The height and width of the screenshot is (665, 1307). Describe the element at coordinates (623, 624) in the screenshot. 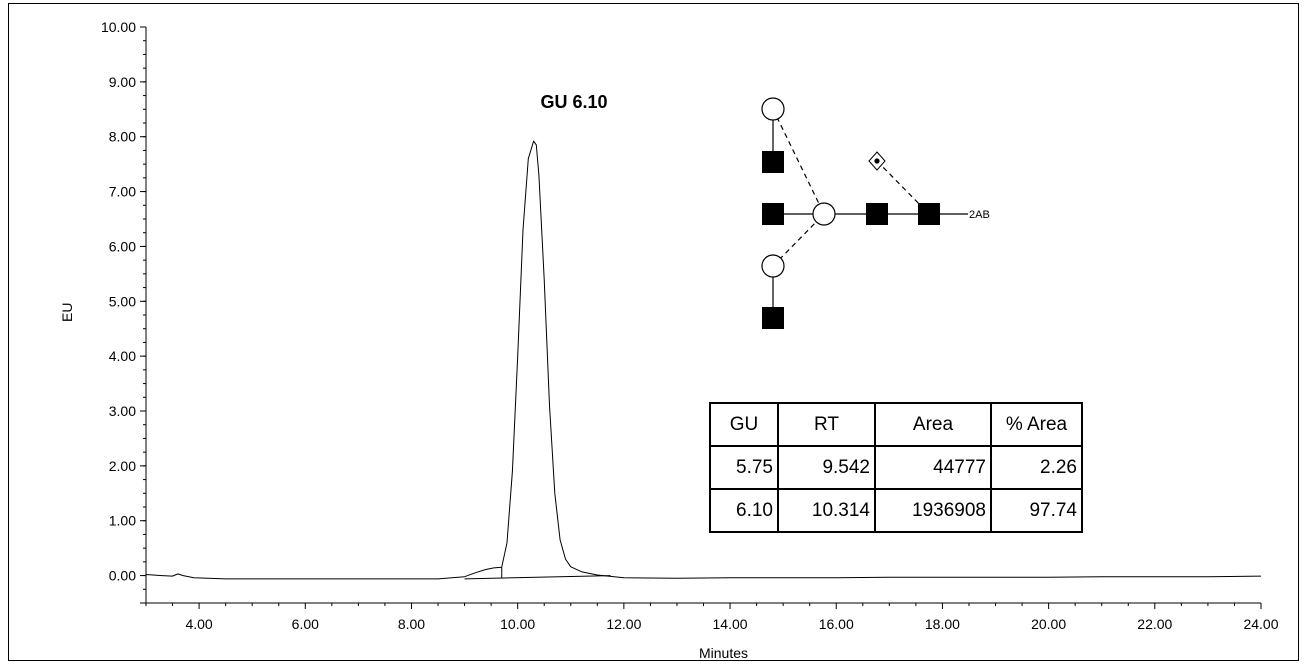

I see `x-tick-label: 12.00` at that location.